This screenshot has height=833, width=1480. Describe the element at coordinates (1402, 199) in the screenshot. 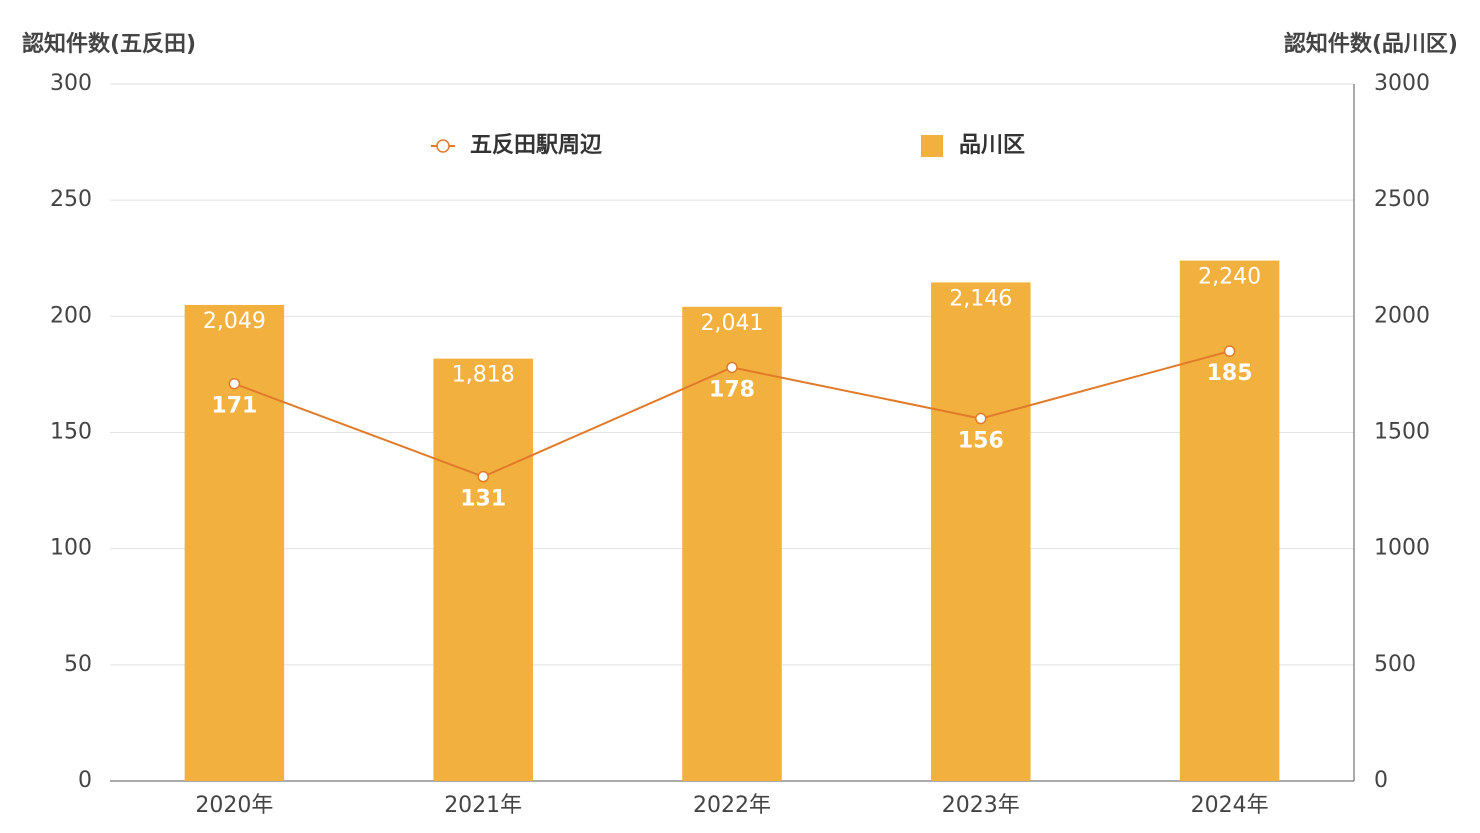

I see `y2-tick-label: 2500` at that location.